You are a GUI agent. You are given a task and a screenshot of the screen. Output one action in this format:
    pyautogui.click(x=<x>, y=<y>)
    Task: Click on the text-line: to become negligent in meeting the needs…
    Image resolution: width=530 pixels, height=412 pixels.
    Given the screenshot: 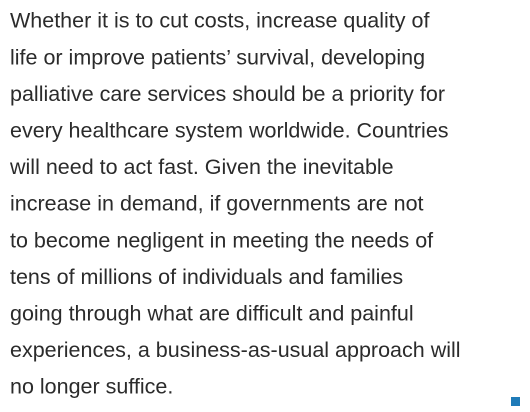 What is the action you would take?
    pyautogui.click(x=221, y=240)
    